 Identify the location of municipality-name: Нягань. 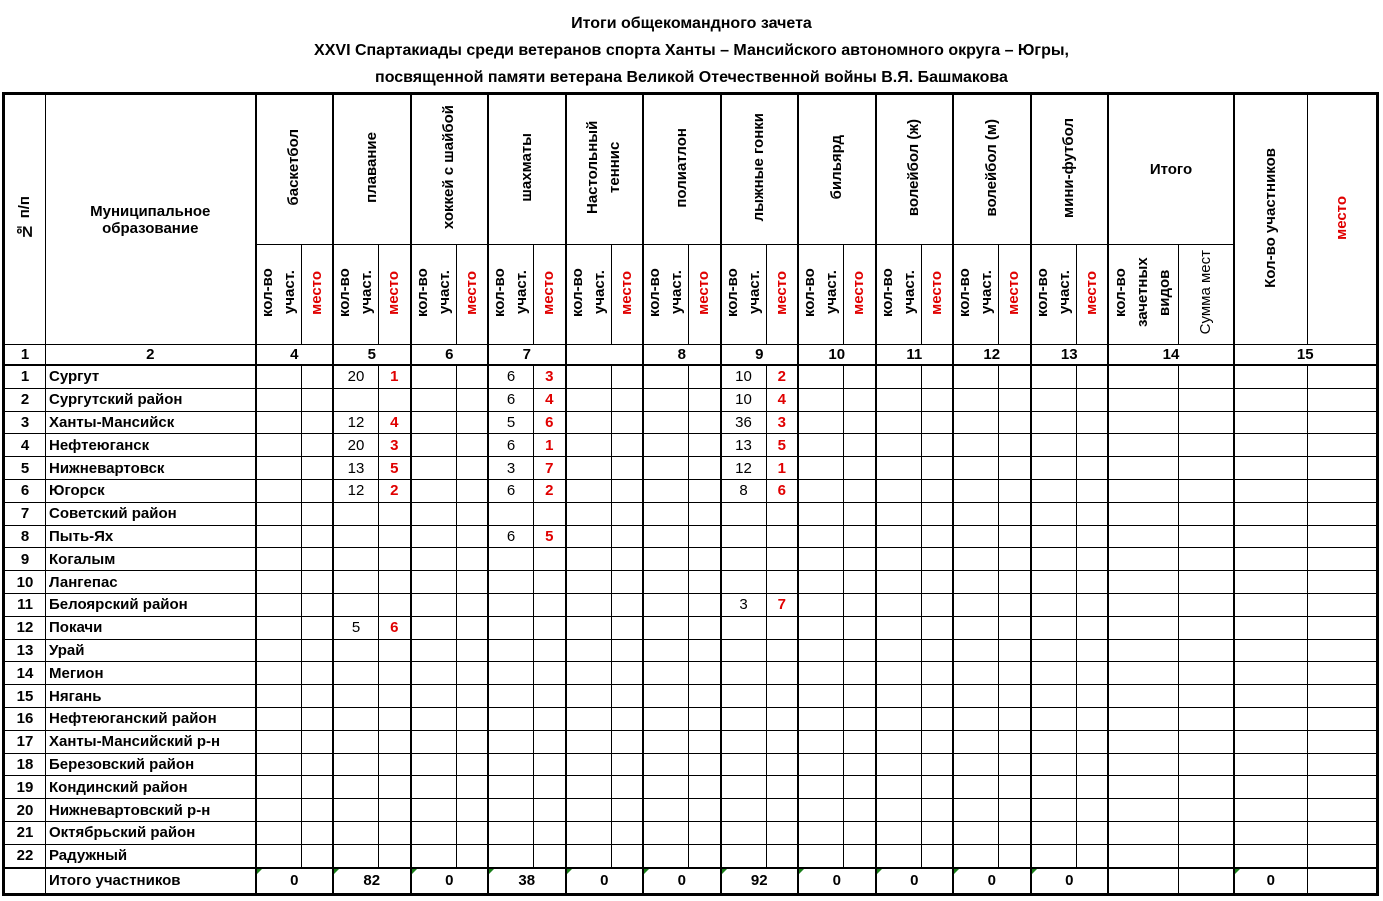
(150, 696).